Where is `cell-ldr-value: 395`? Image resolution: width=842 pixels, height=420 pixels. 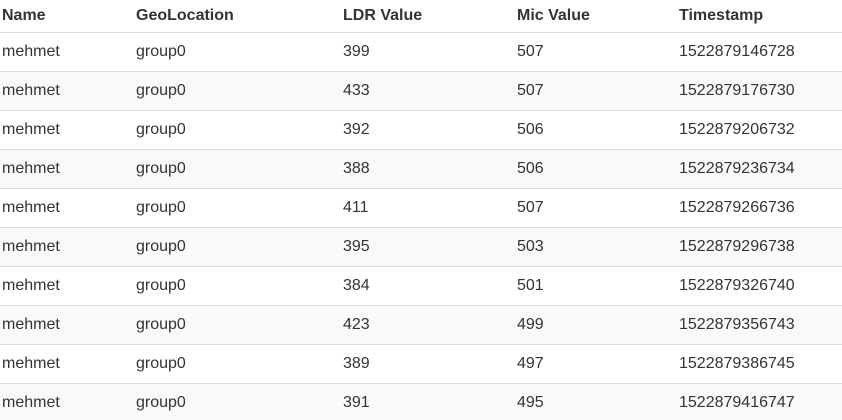
cell-ldr-value: 395 is located at coordinates (428, 247).